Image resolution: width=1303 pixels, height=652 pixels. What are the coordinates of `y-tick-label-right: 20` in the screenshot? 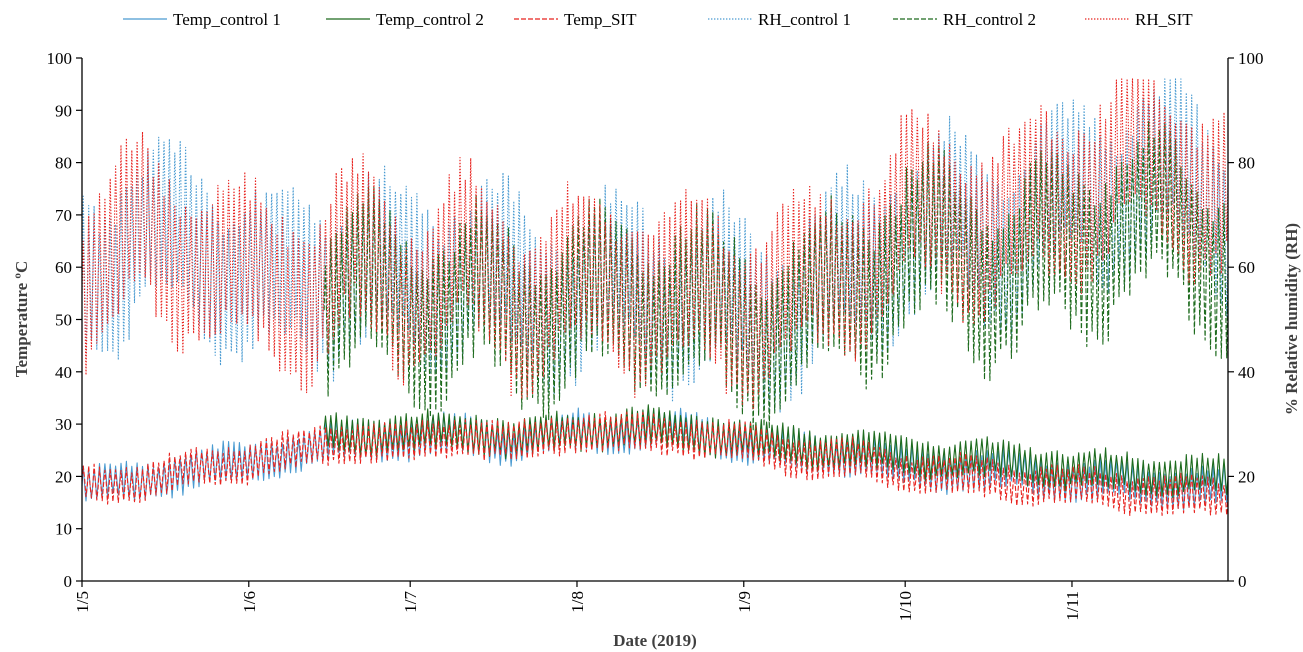 It's located at (1246, 476).